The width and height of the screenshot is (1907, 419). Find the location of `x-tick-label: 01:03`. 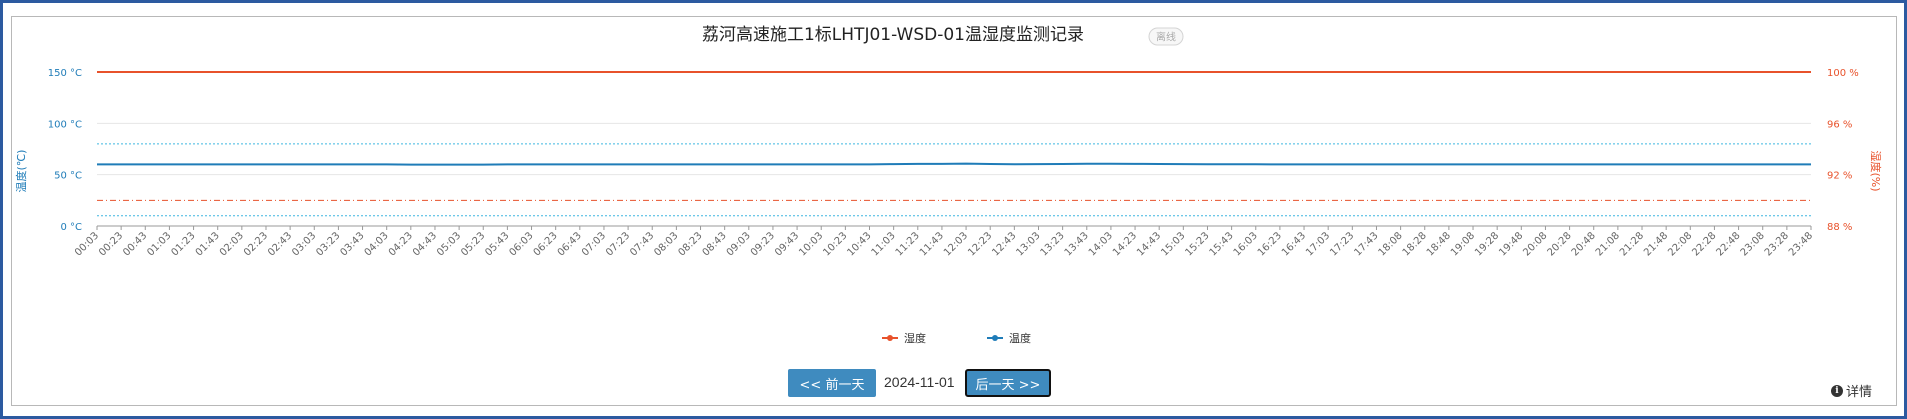

x-tick-label: 01:03 is located at coordinates (159, 244).